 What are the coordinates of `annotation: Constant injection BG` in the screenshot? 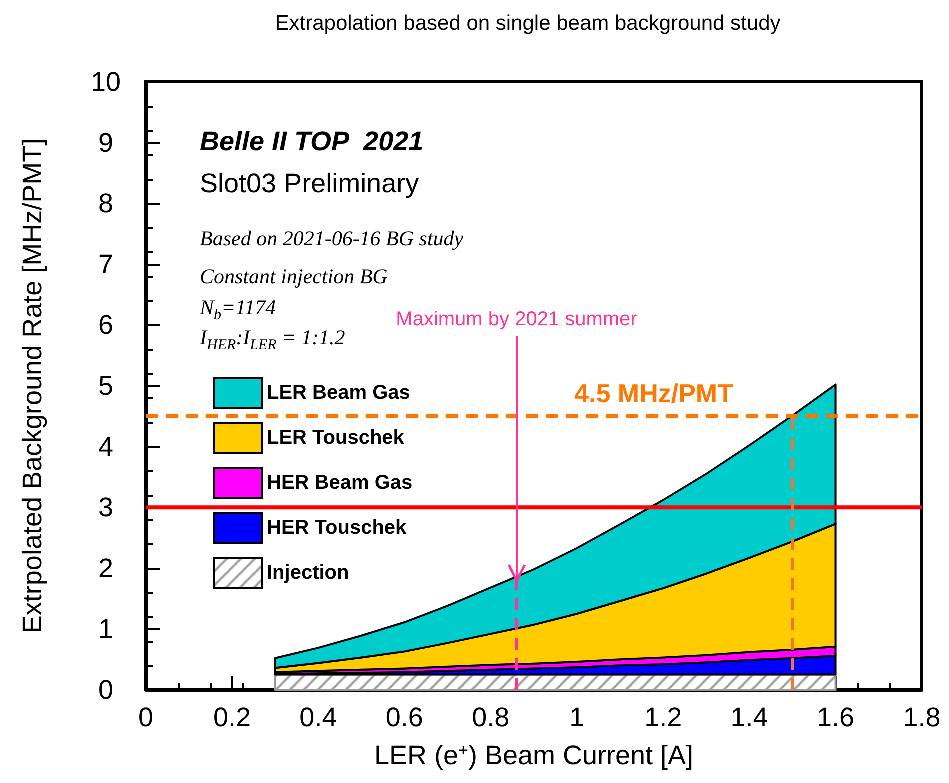 It's located at (294, 276).